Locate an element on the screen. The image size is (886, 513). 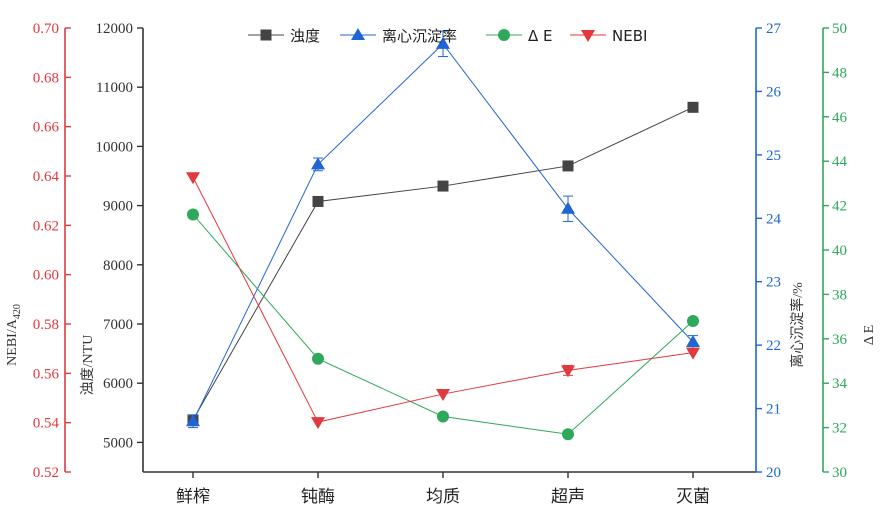
deltaE-tick-label: 44 is located at coordinates (840, 162).